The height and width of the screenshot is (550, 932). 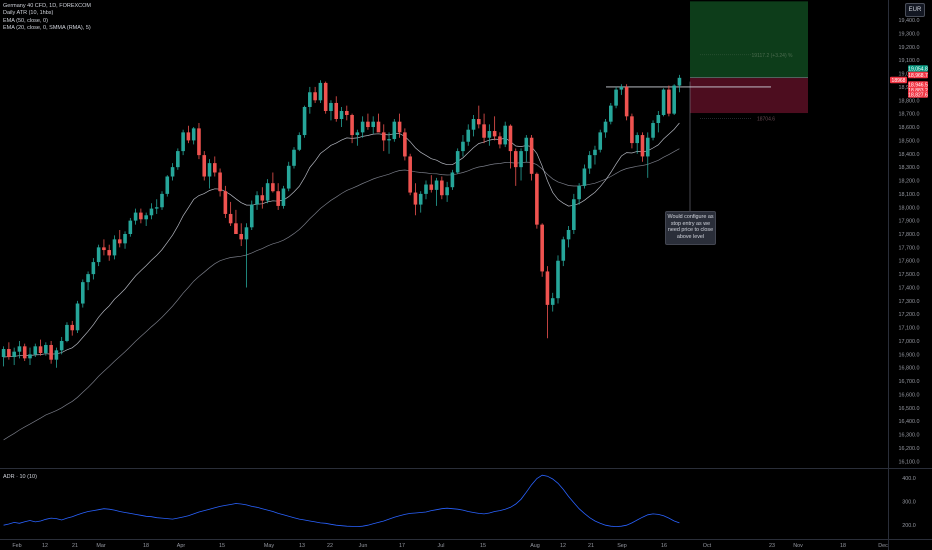 What do you see at coordinates (363, 546) in the screenshot?
I see `x-tick-label: Jun` at bounding box center [363, 546].